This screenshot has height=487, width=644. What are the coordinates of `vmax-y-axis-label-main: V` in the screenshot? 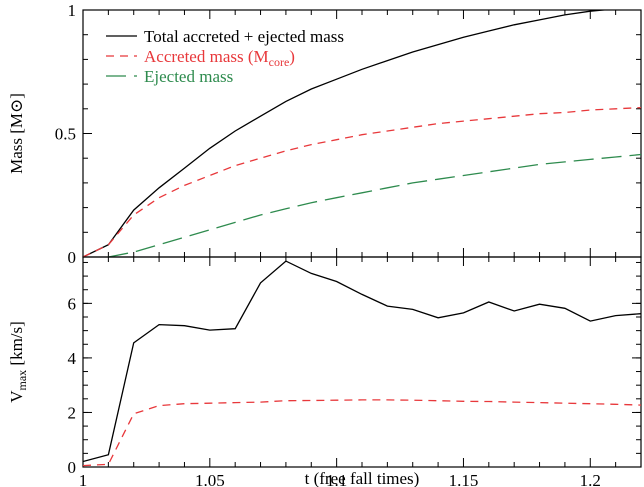 It's located at (16, 396).